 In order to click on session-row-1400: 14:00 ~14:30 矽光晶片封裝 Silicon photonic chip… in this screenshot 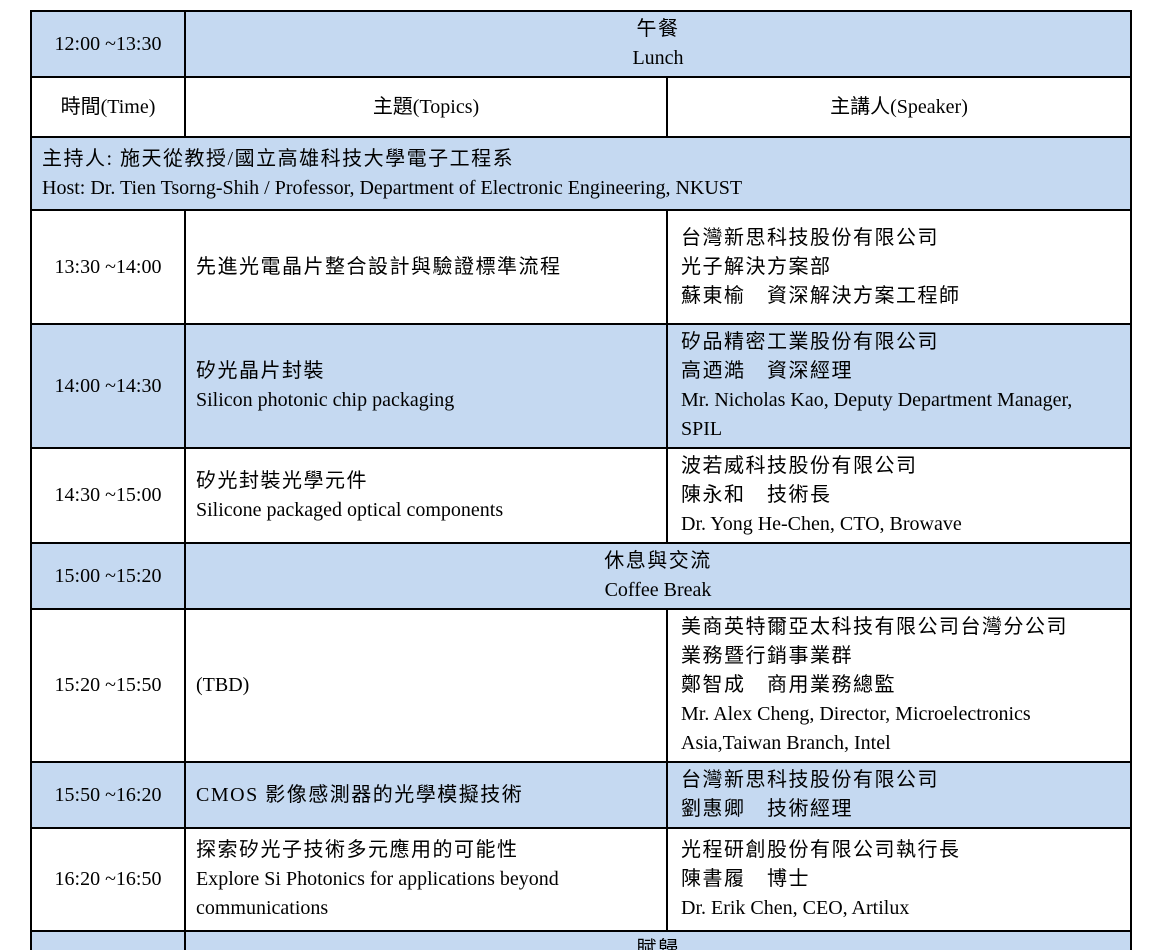, I will do `click(581, 386)`.